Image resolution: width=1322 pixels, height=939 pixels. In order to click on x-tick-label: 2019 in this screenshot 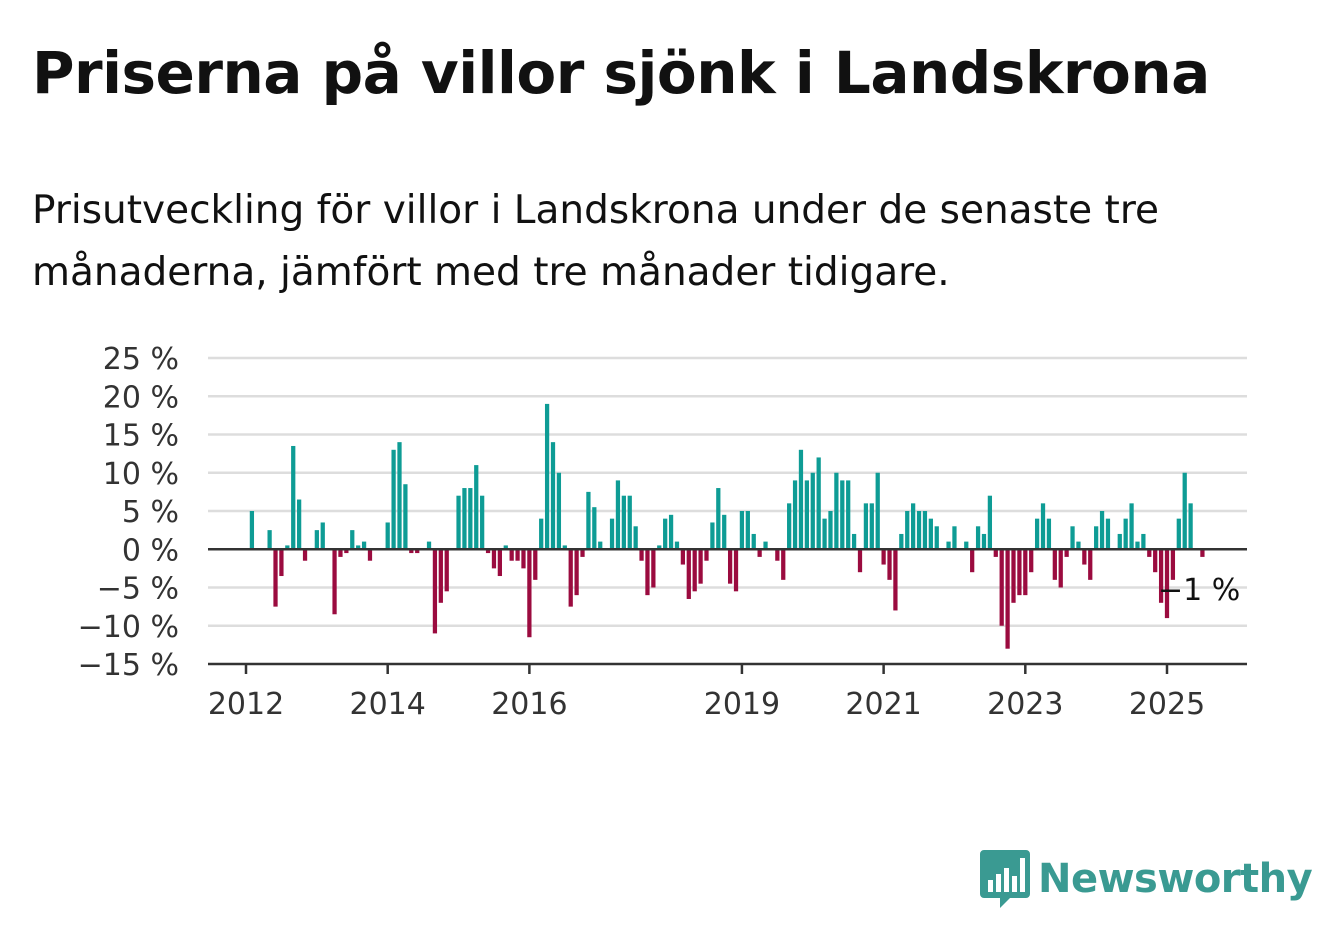, I will do `click(742, 704)`.